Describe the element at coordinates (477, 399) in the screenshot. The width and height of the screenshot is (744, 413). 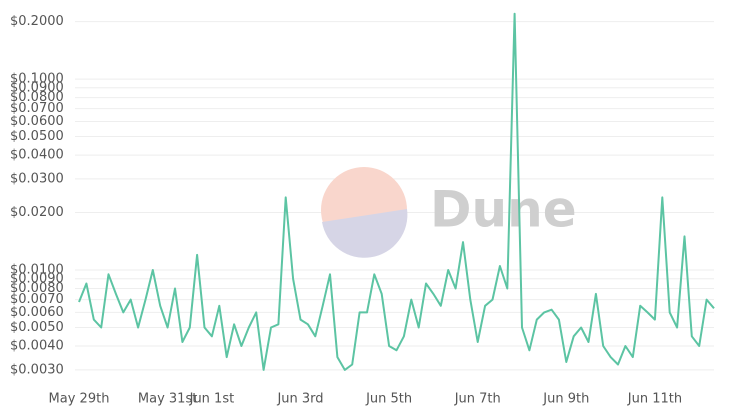
I see `x-tick-label: Jun 7th` at that location.